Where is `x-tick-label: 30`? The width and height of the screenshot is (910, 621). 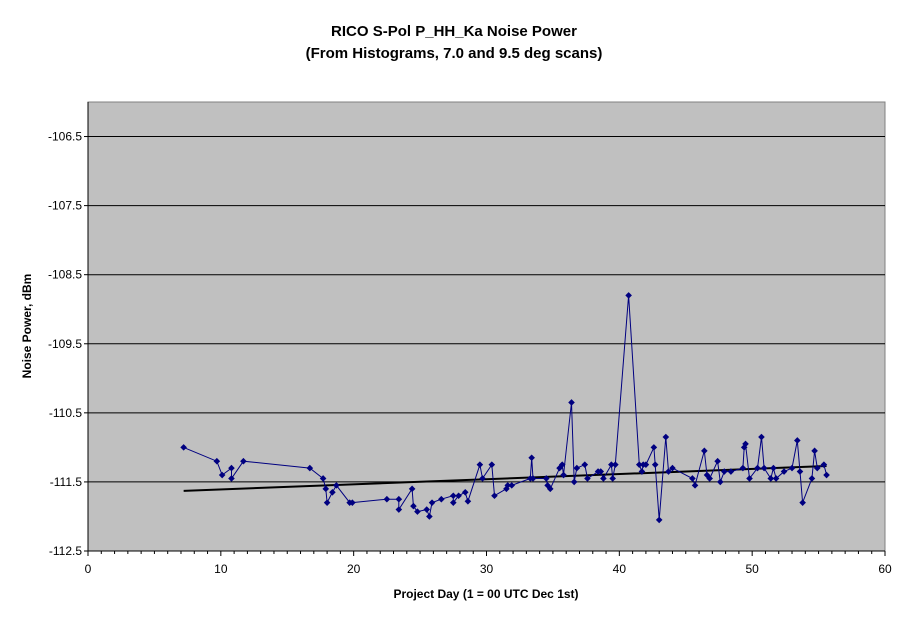
x-tick-label: 30 is located at coordinates (487, 569).